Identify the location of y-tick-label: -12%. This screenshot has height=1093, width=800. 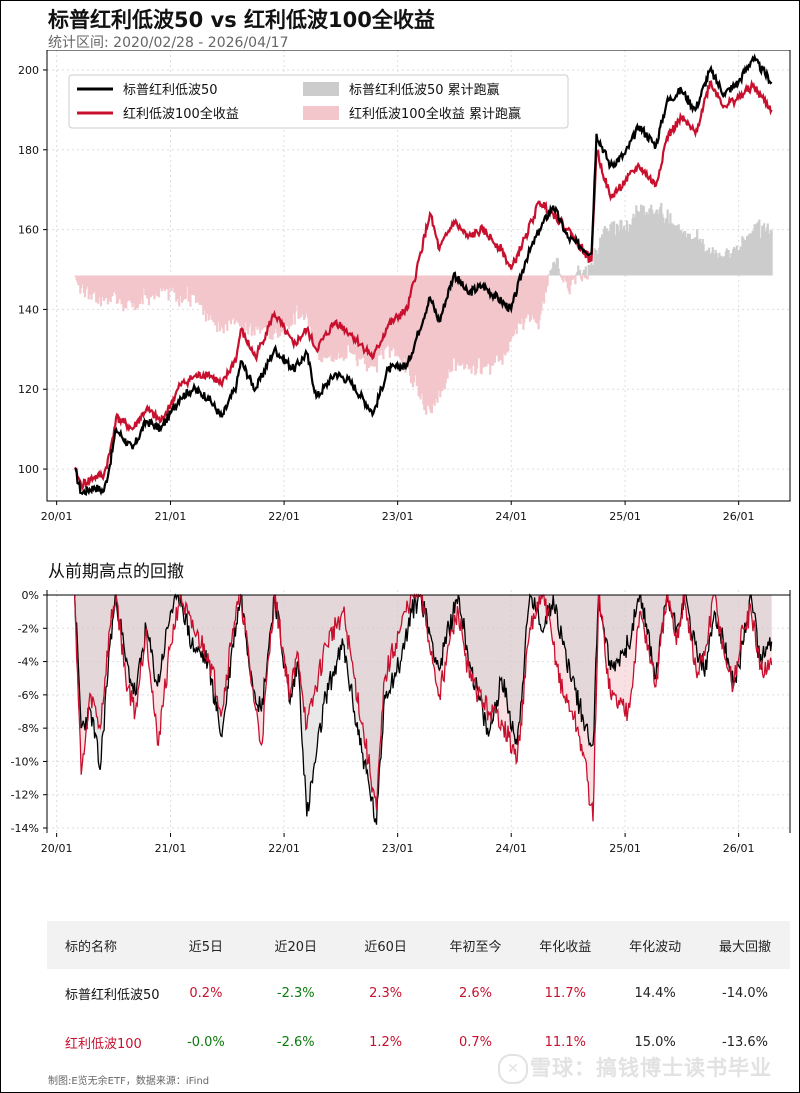
(25, 795).